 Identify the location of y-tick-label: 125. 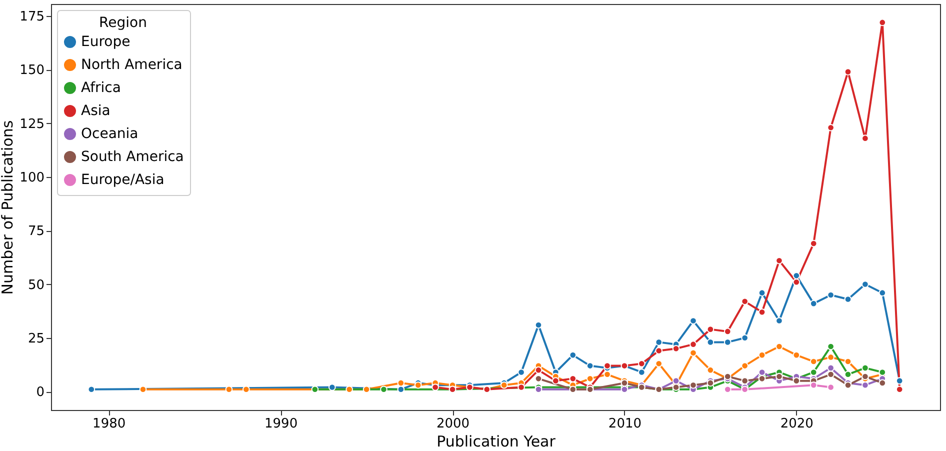
(32, 124).